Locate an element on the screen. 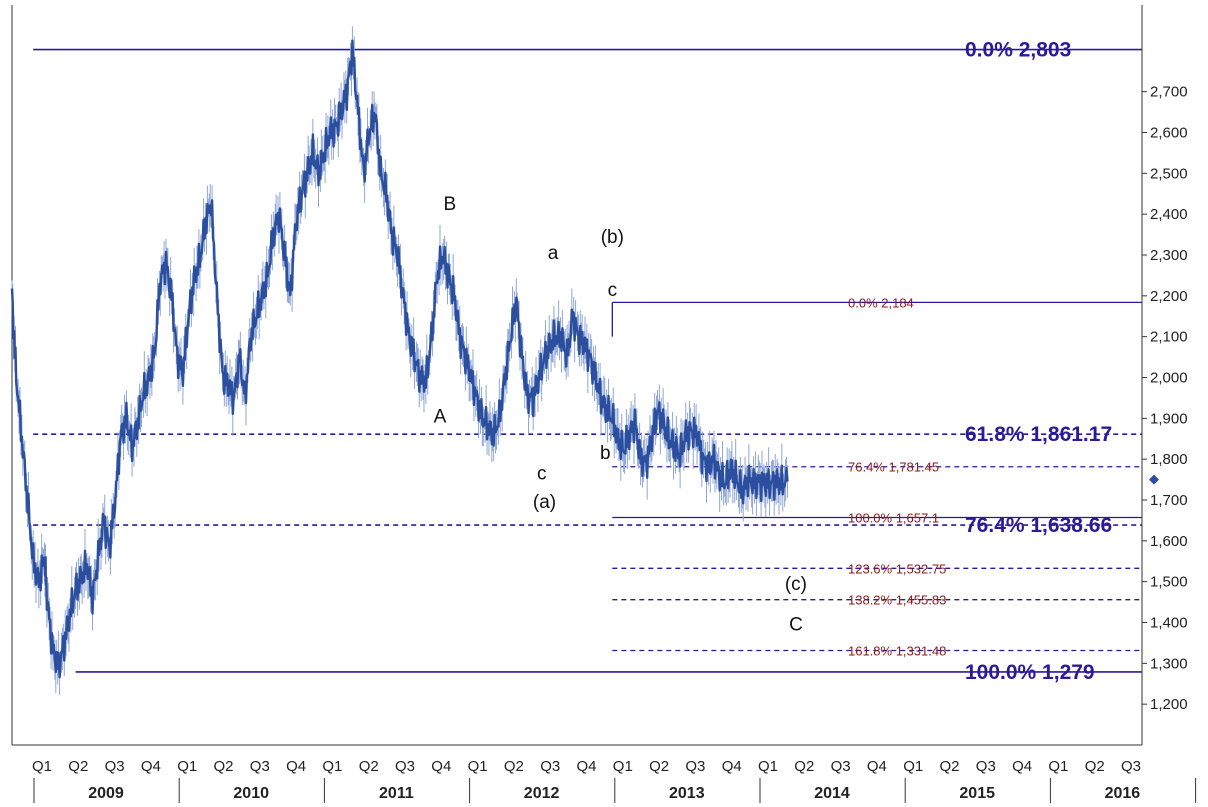 This screenshot has height=807, width=1208. fib-label-s00: 0.0% 2,184 is located at coordinates (881, 302).